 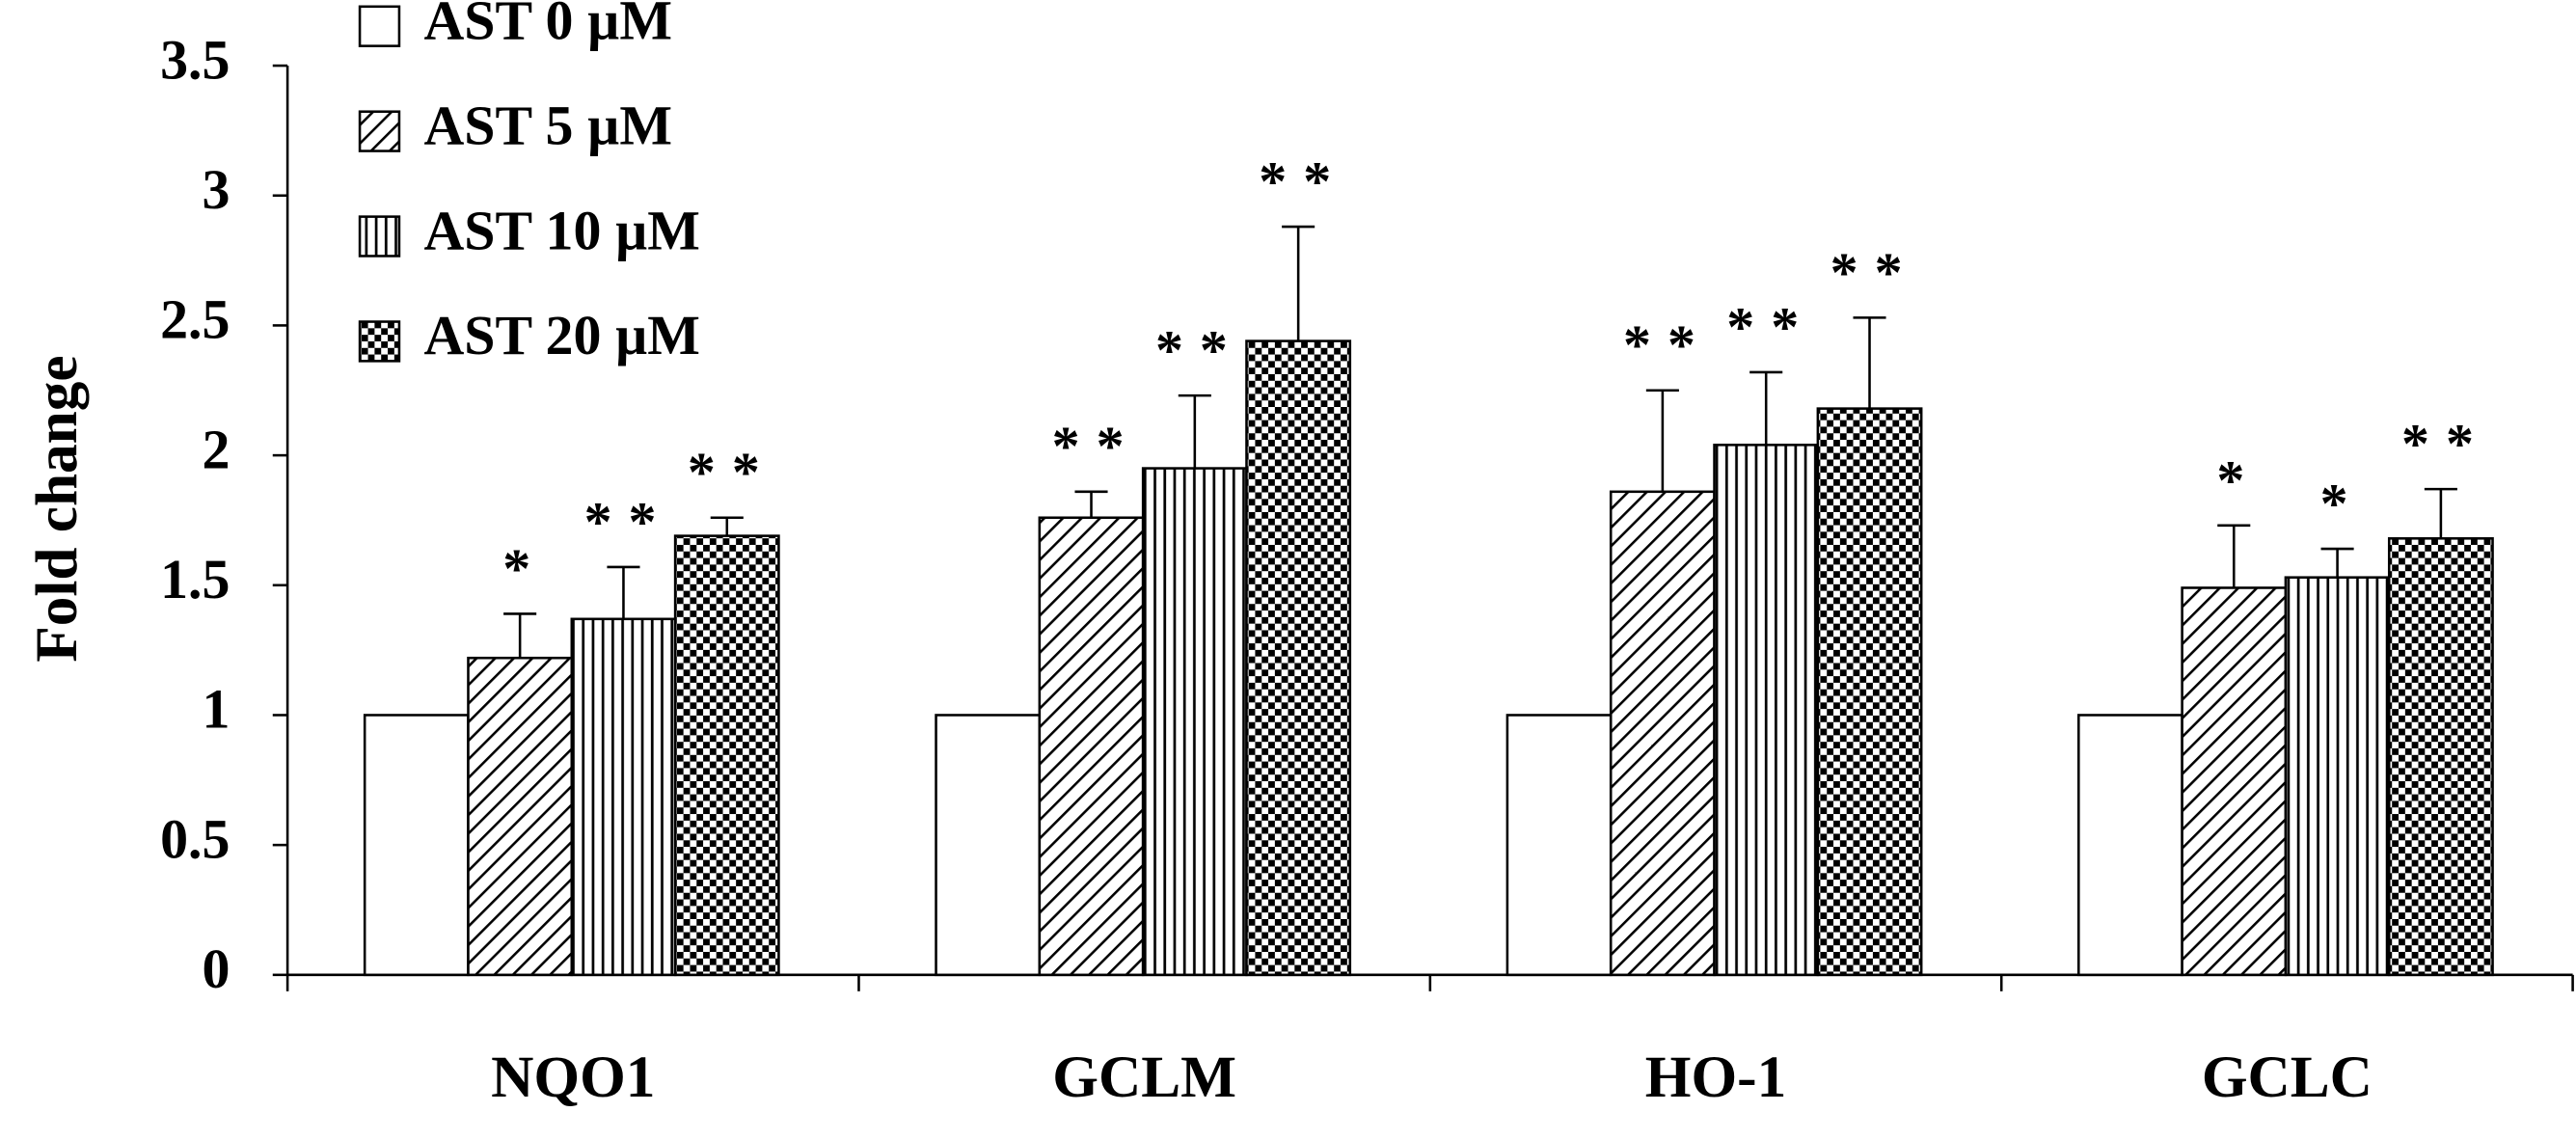 I want to click on x-tick-label: GCLC, so click(x=2287, y=1077).